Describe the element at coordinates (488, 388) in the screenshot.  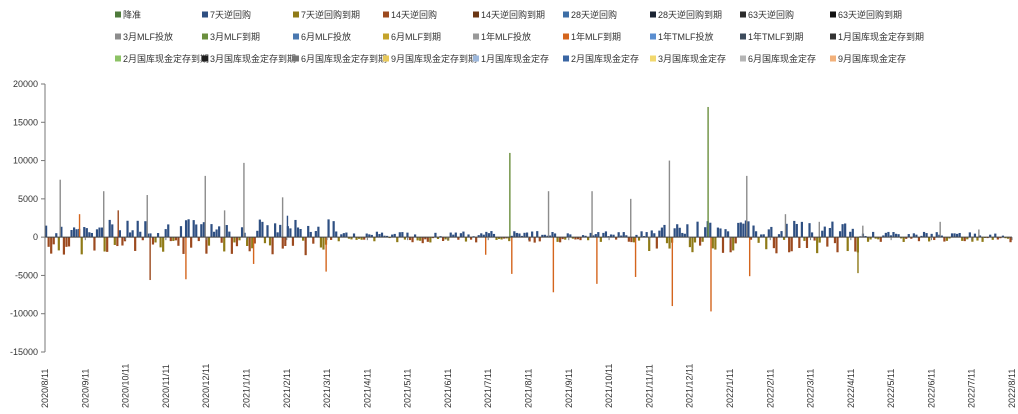
I see `x-tick-label: 2021/7/11` at that location.